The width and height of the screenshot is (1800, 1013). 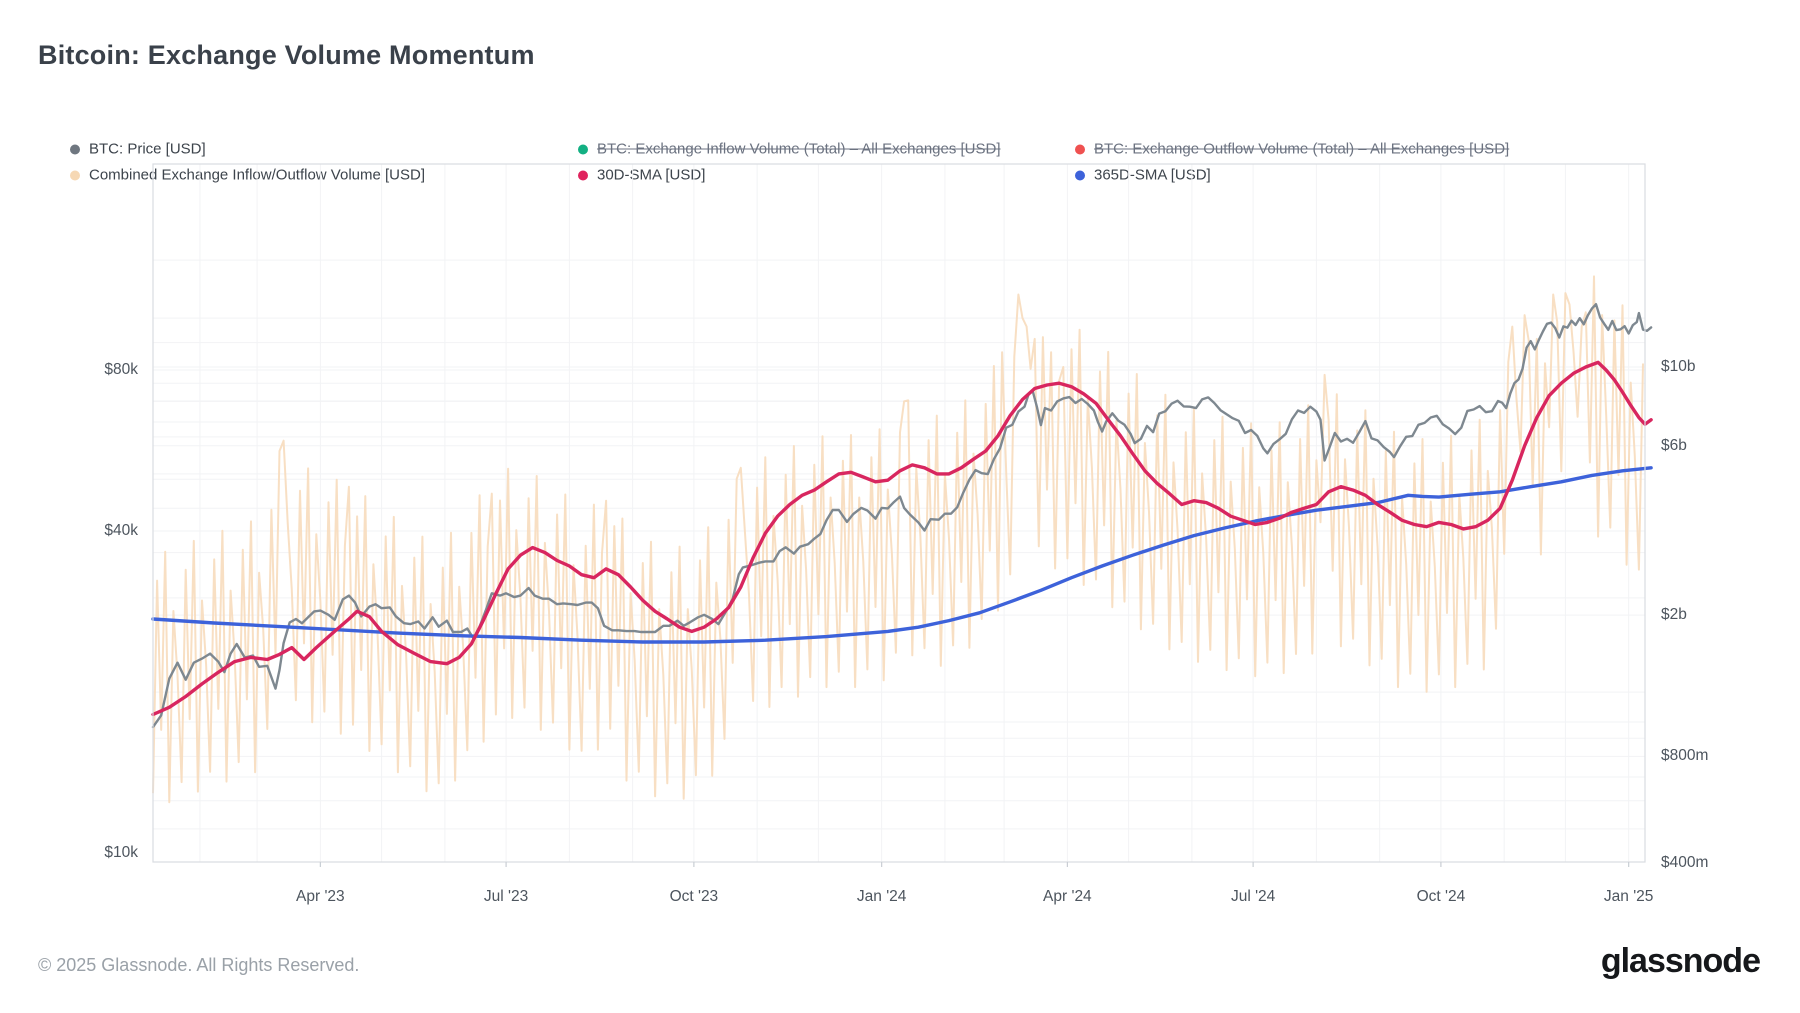 I want to click on left-axis-label: $80k, so click(x=121, y=369).